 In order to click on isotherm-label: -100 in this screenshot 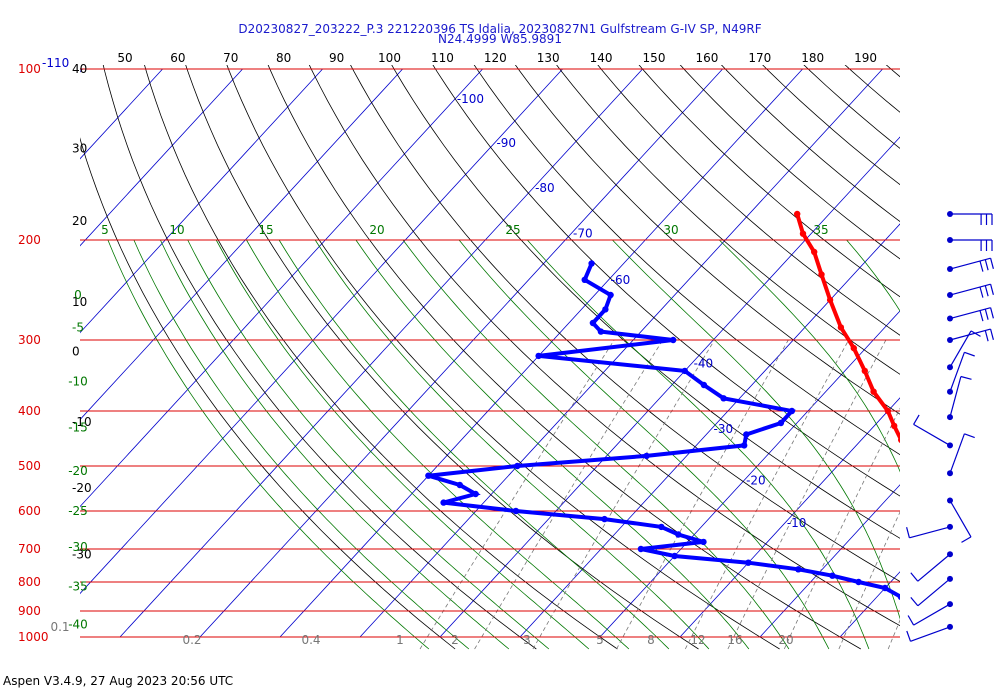, I will do `click(470, 99)`.